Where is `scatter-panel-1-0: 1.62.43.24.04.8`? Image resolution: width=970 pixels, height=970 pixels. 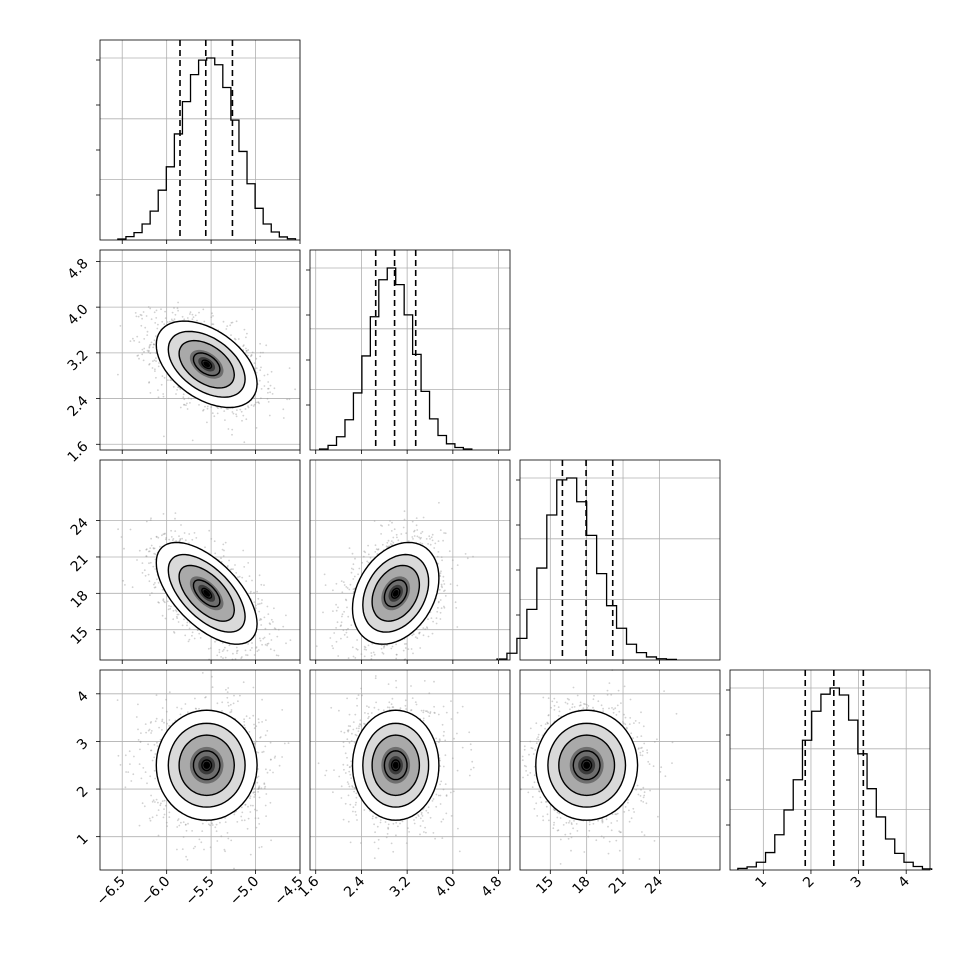
scatter-panel-1-0: 1.62.43.24.04.8 is located at coordinates (183, 357).